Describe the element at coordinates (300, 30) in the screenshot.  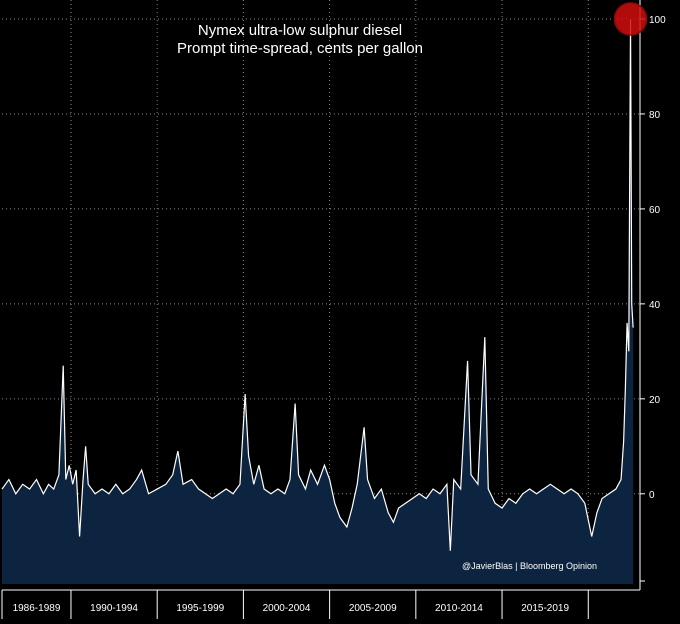
I see `chart-title: Nymex ultra-low sulphur diesel` at that location.